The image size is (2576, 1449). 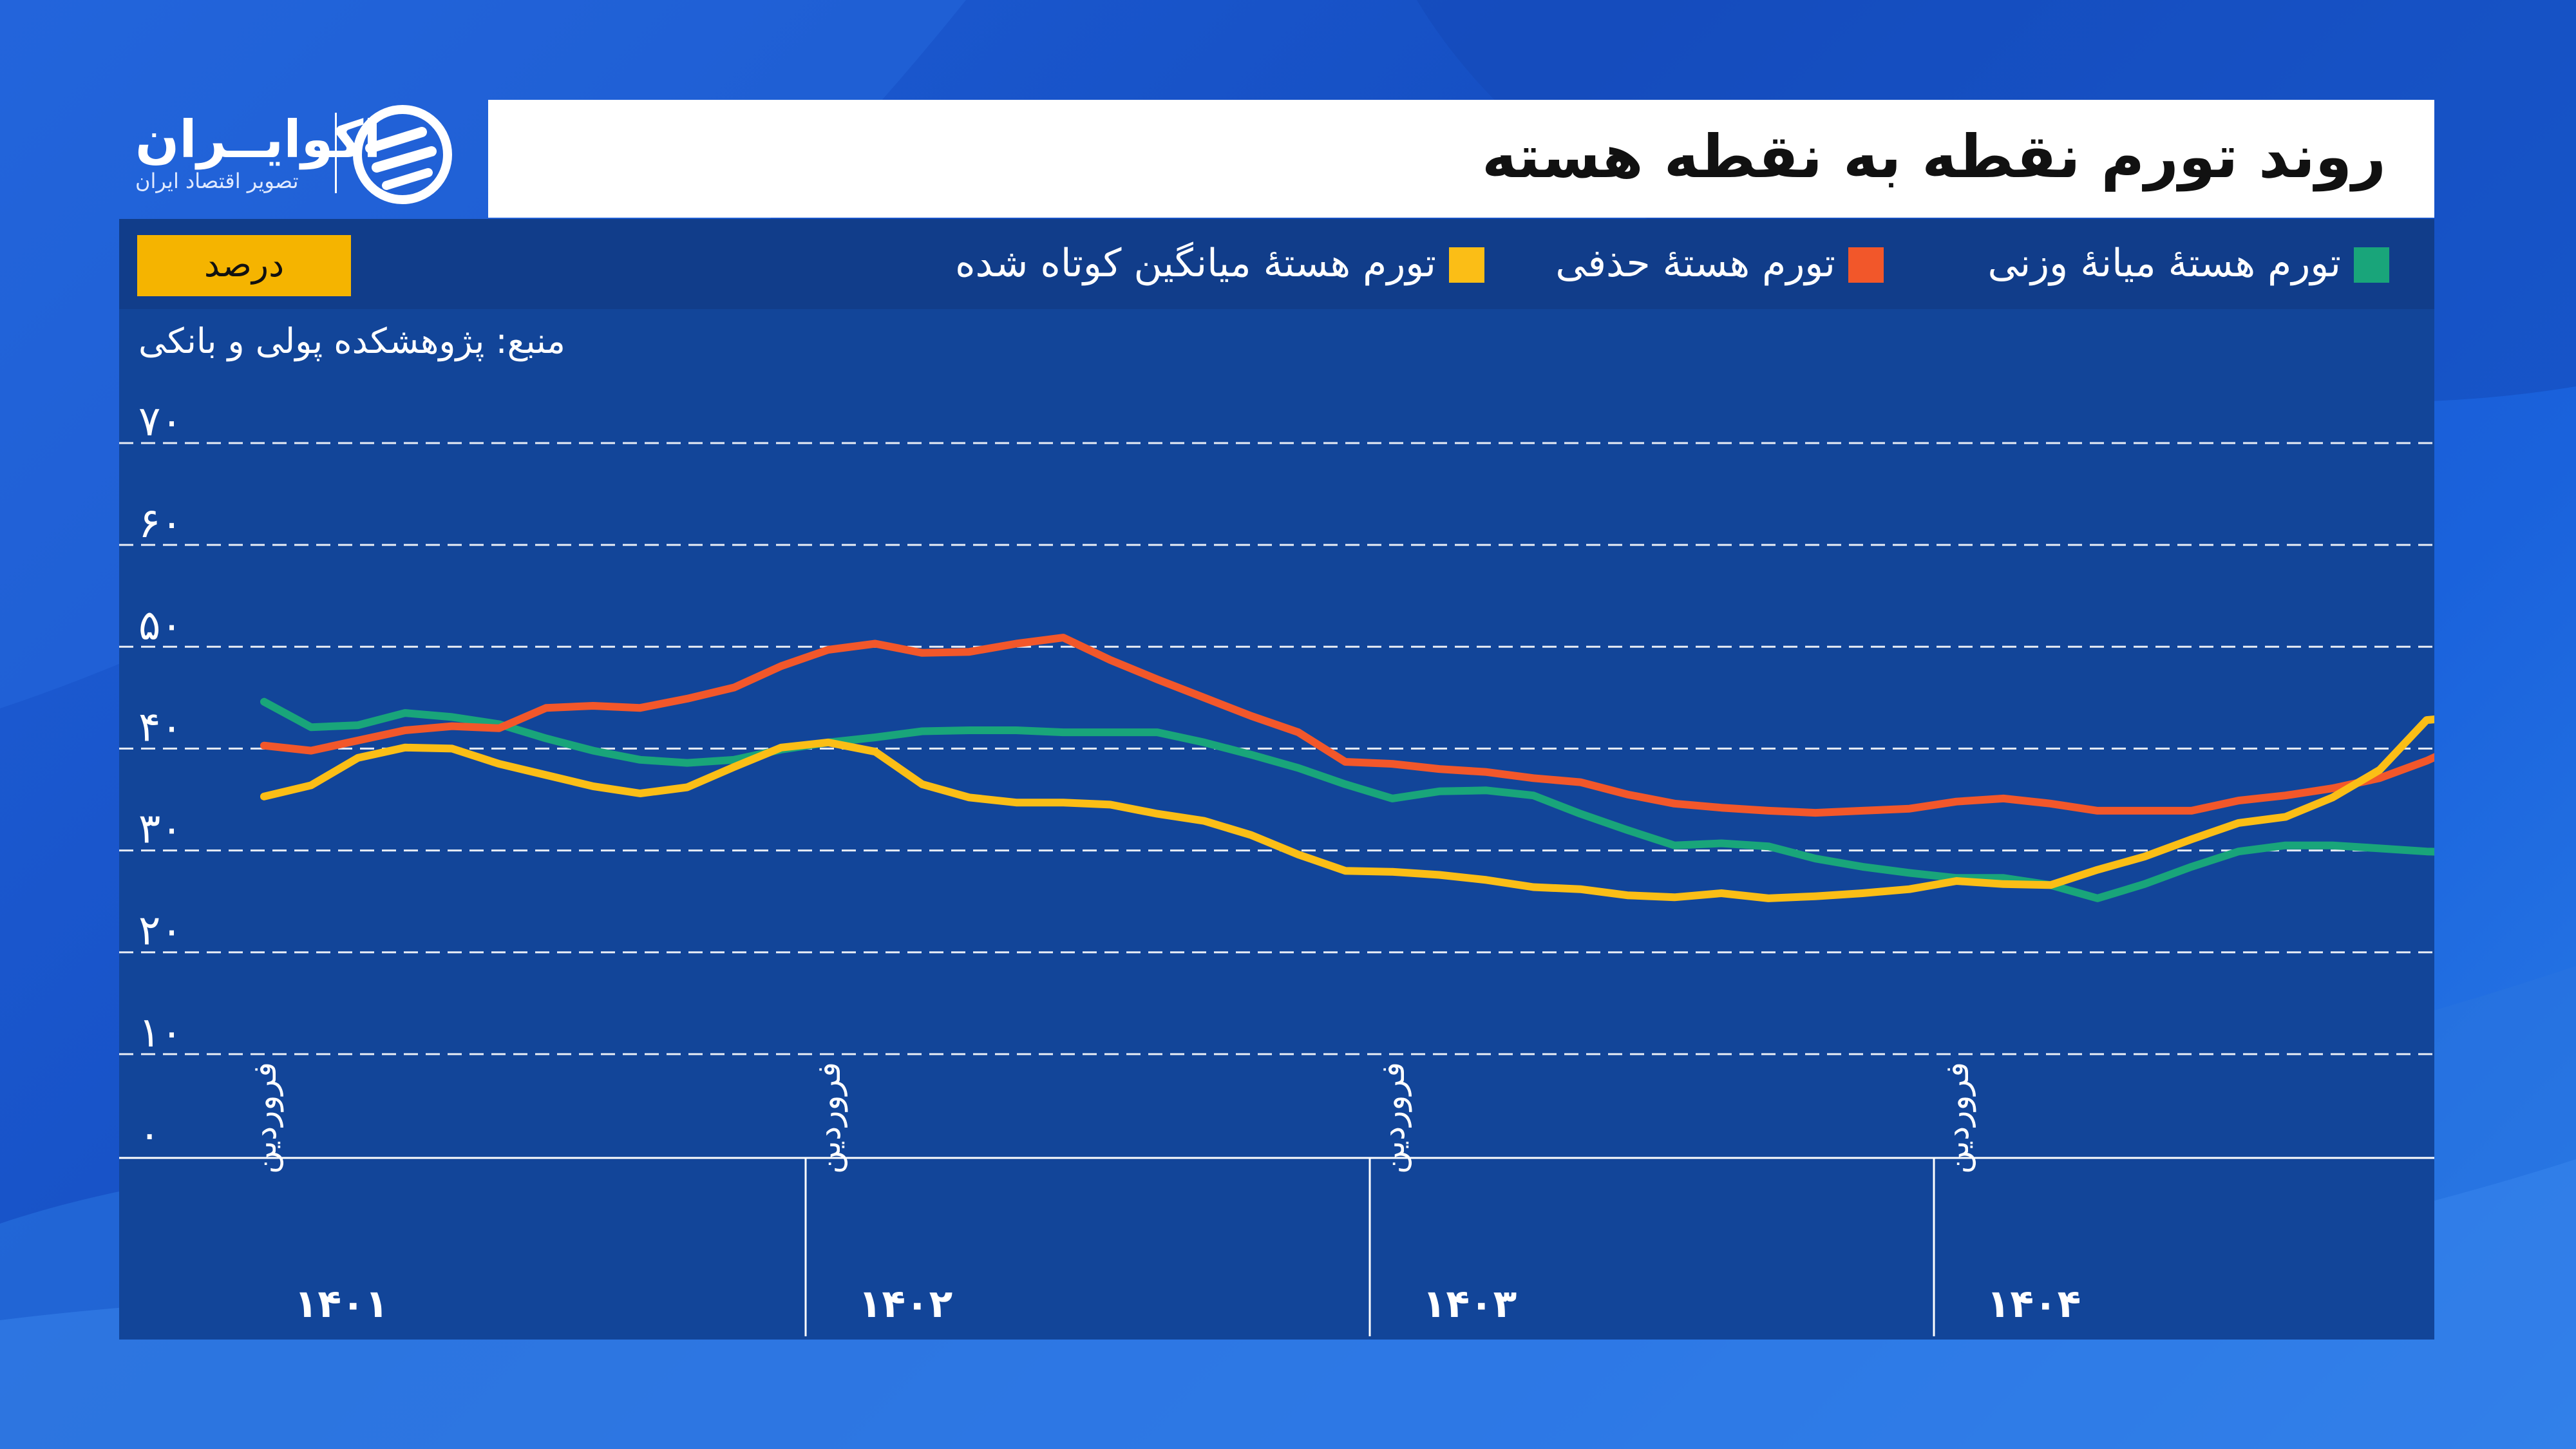 I want to click on title-bar: روند تورم نقطه به نقطه هسته, so click(x=1461, y=159).